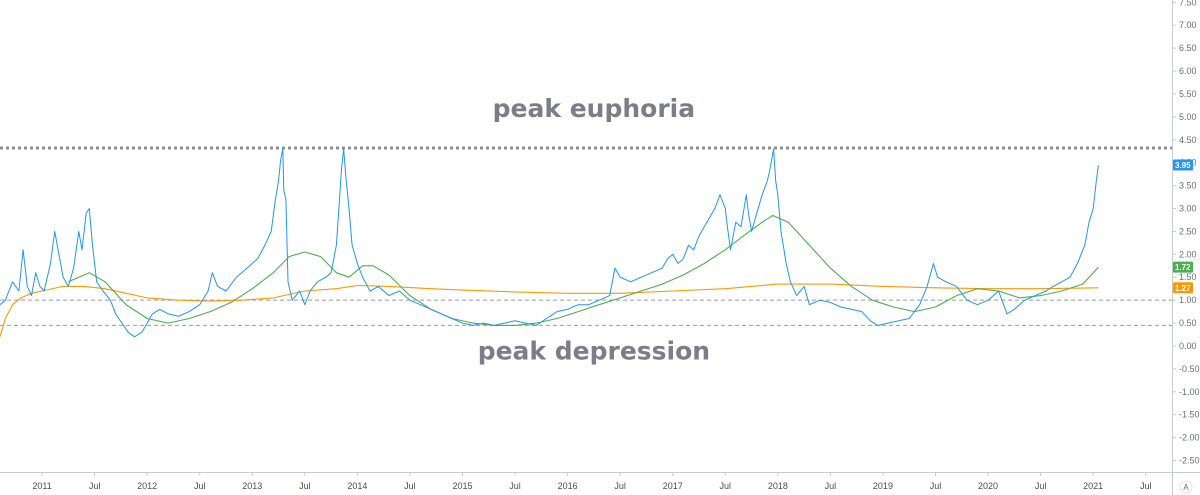 This screenshot has width=1200, height=495. I want to click on peak-depression-label: peak depression, so click(594, 351).